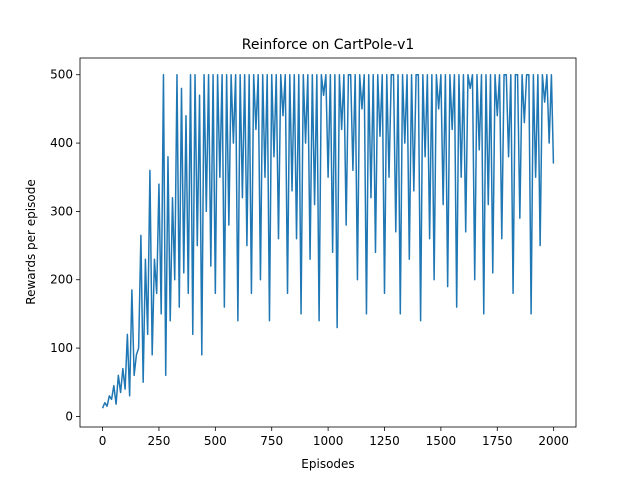 The height and width of the screenshot is (480, 640). I want to click on x-tick-label: 250, so click(158, 441).